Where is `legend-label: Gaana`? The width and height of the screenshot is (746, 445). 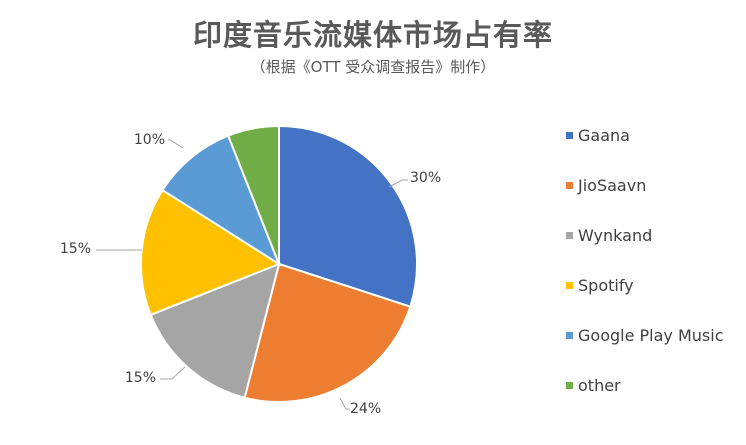 legend-label: Gaana is located at coordinates (604, 135).